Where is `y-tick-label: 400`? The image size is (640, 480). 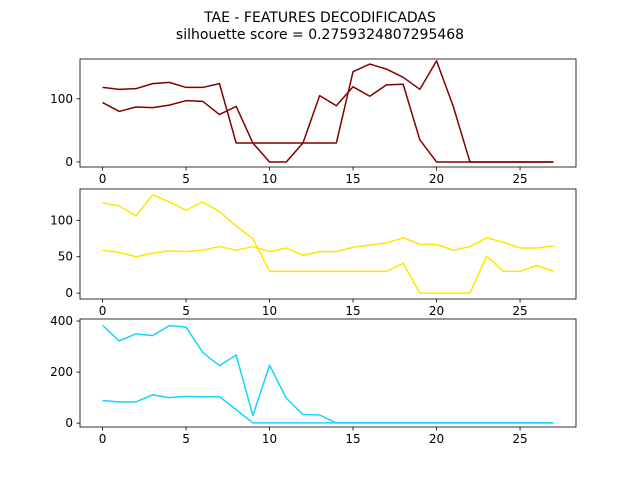 y-tick-label: 400 is located at coordinates (61, 321).